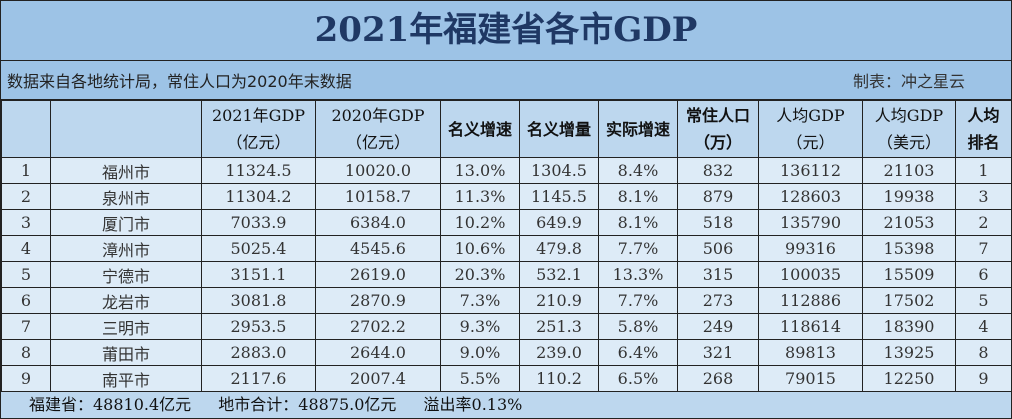 This screenshot has width=1012, height=419. I want to click on table-cell: 19938, so click(909, 196).